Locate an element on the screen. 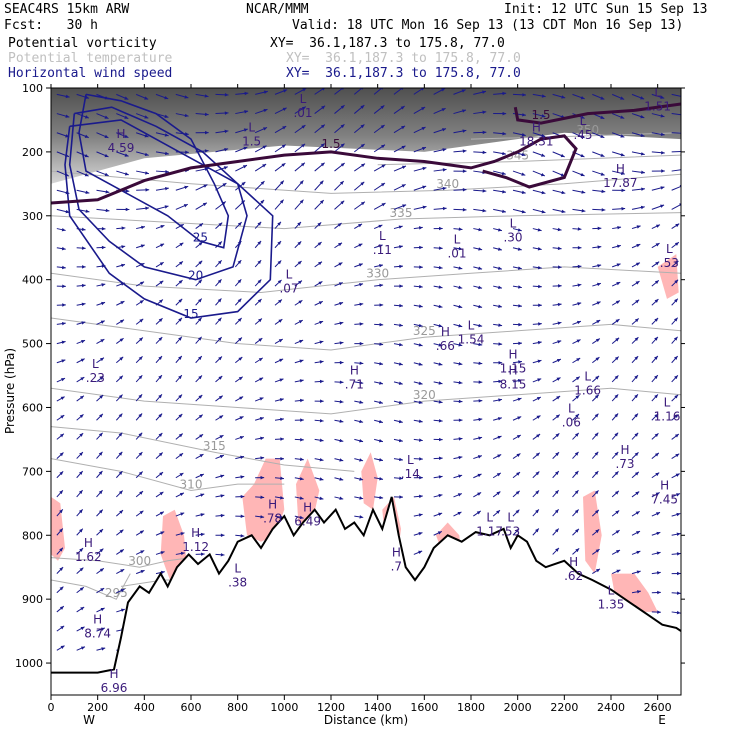 This screenshot has width=740, height=740. x-tick-label: 1200 is located at coordinates (331, 707).